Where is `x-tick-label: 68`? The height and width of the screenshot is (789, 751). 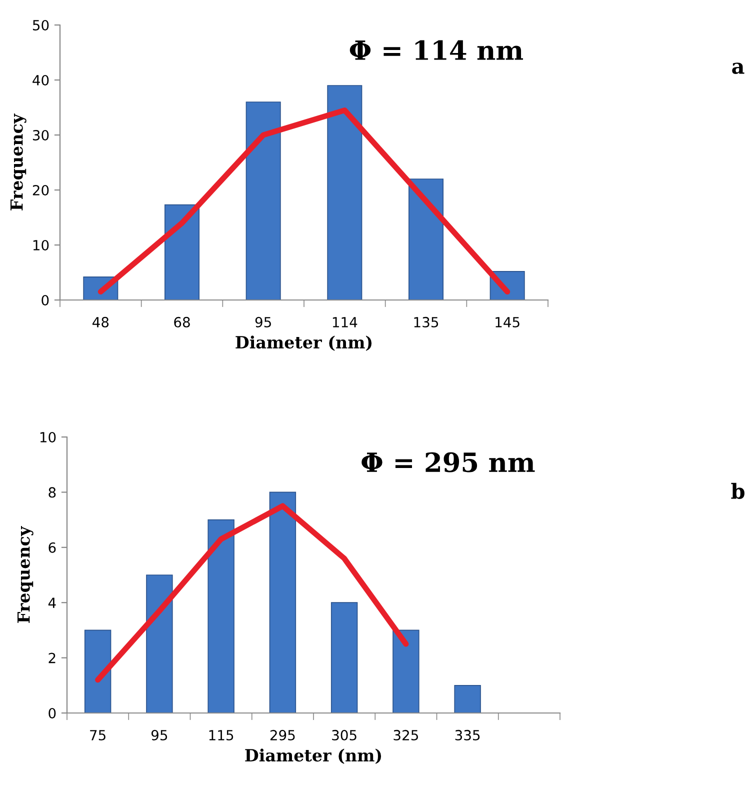
x-tick-label: 68 is located at coordinates (182, 322).